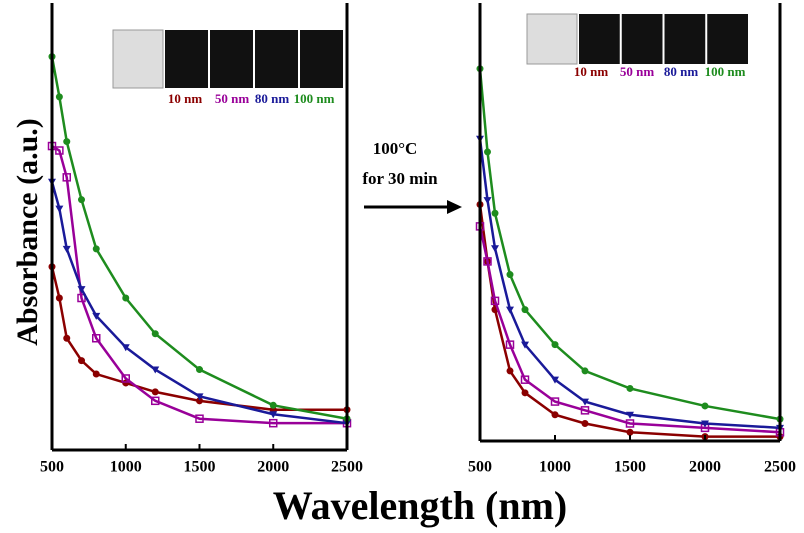  I want to click on x-axis-label: Wavelength (nm), so click(420, 505).